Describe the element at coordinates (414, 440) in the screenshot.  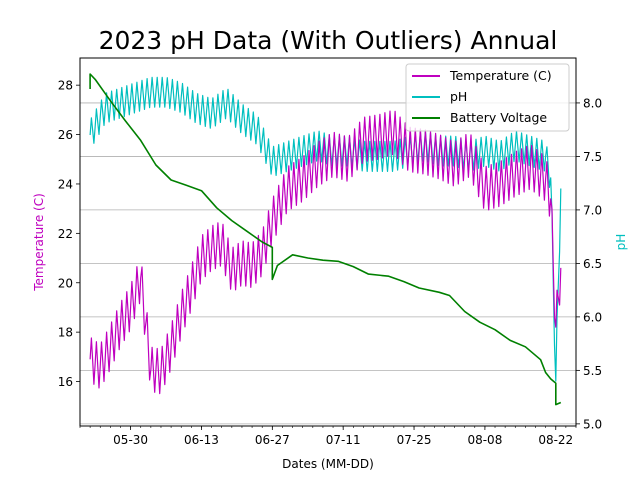
I see `x-tick-label: 07-25` at that location.